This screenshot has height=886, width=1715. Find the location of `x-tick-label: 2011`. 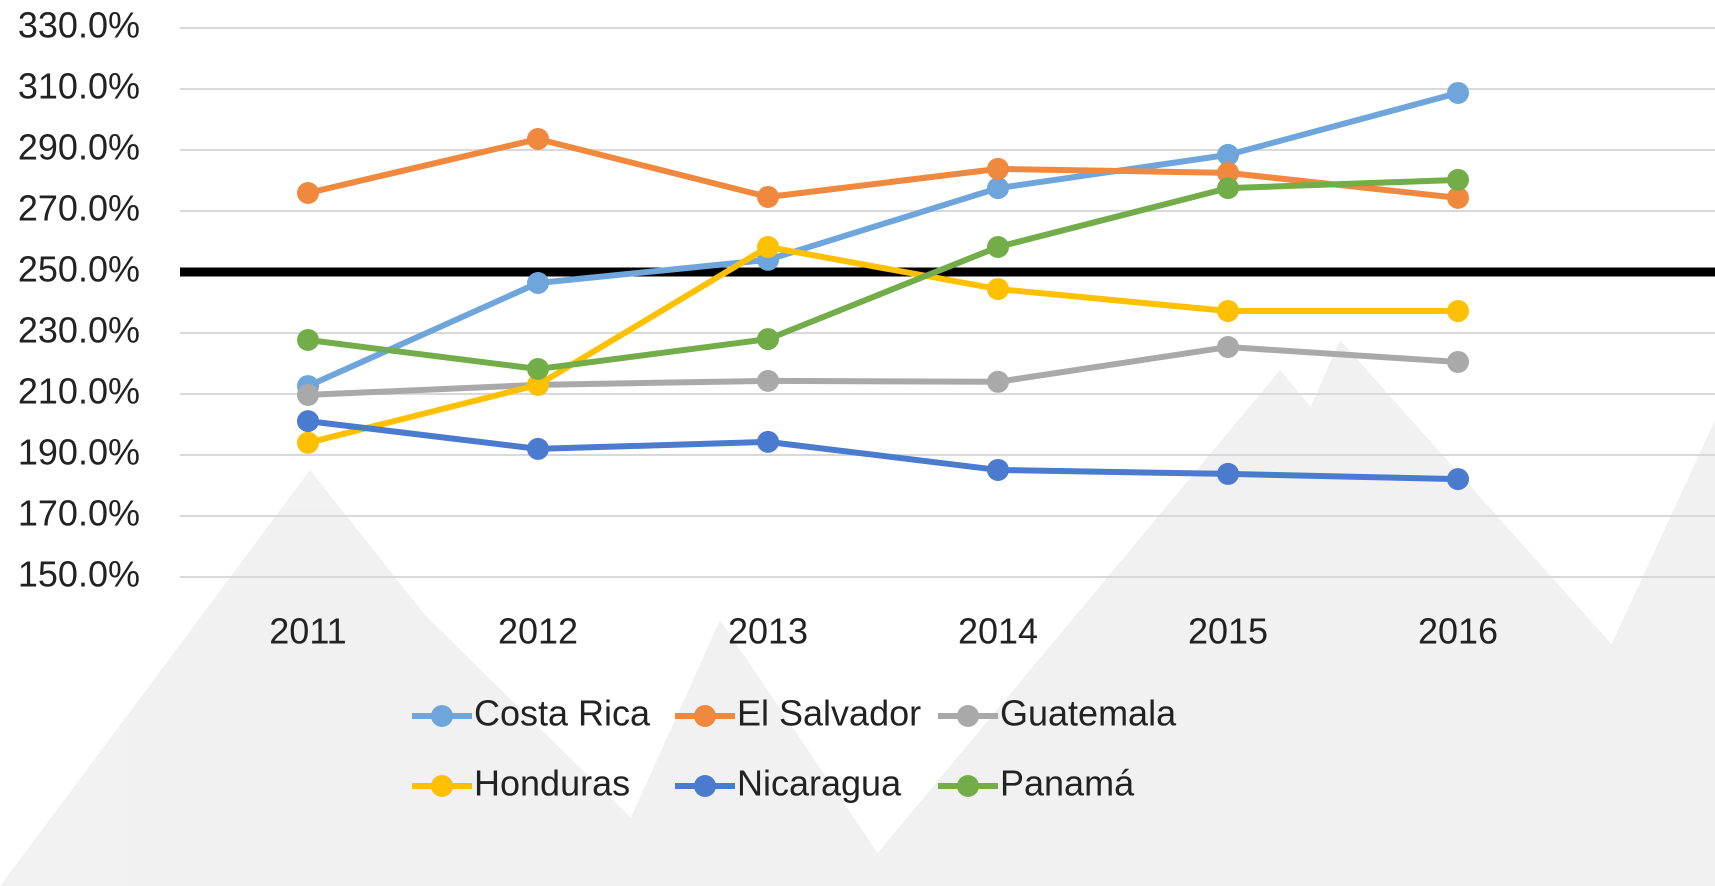

x-tick-label: 2011 is located at coordinates (307, 631).